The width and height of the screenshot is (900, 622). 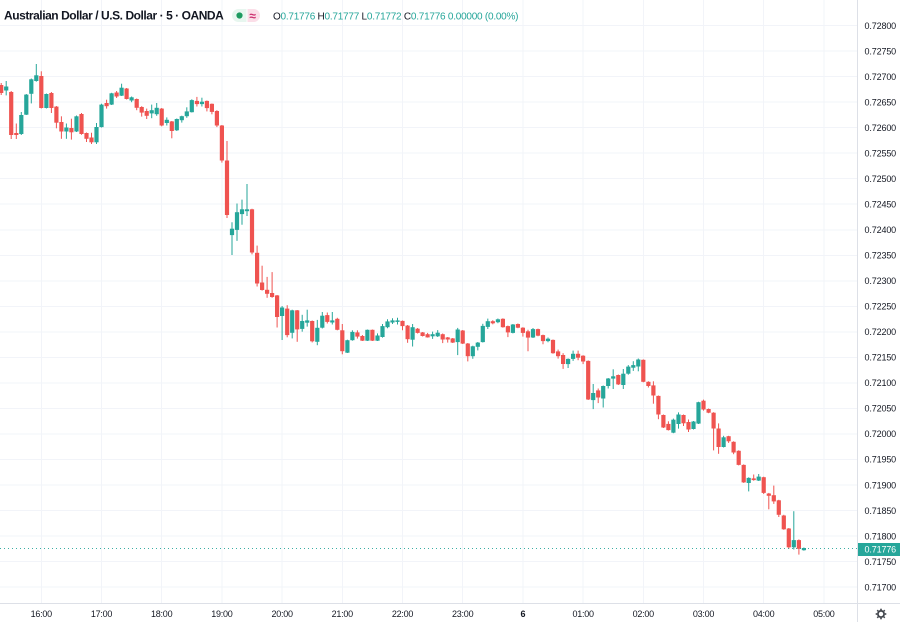 What do you see at coordinates (881, 460) in the screenshot?
I see `svg-text: 0.71950` at bounding box center [881, 460].